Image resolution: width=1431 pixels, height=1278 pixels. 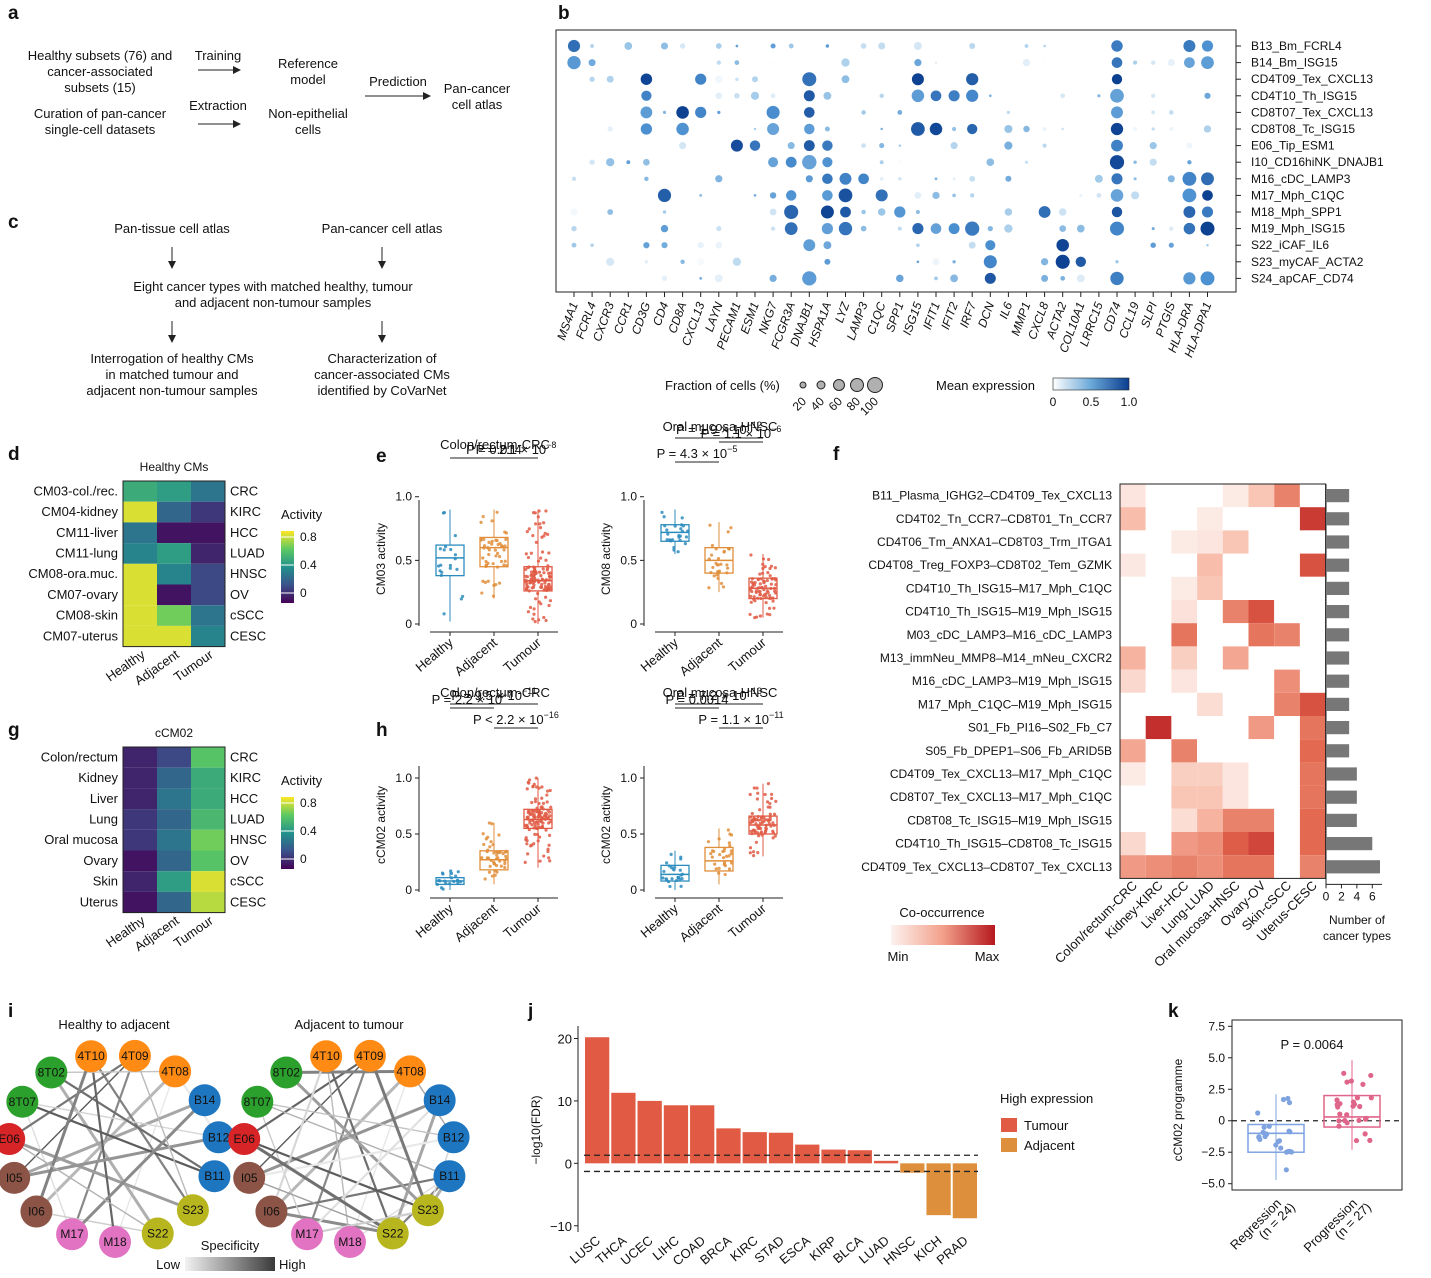 I want to click on i-node-label: M18, so click(x=350, y=1242).